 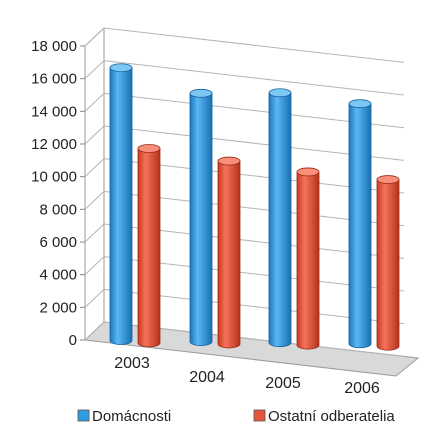 What do you see at coordinates (54, 79) in the screenshot?
I see `y-tick-label: 16 000` at bounding box center [54, 79].